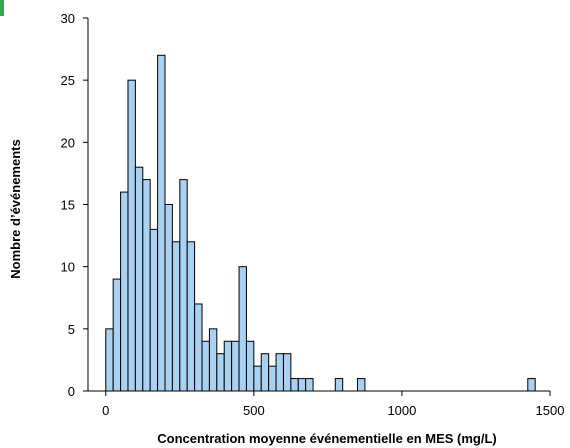 The height and width of the screenshot is (448, 570). I want to click on x-tick-label: 1500, so click(550, 410).